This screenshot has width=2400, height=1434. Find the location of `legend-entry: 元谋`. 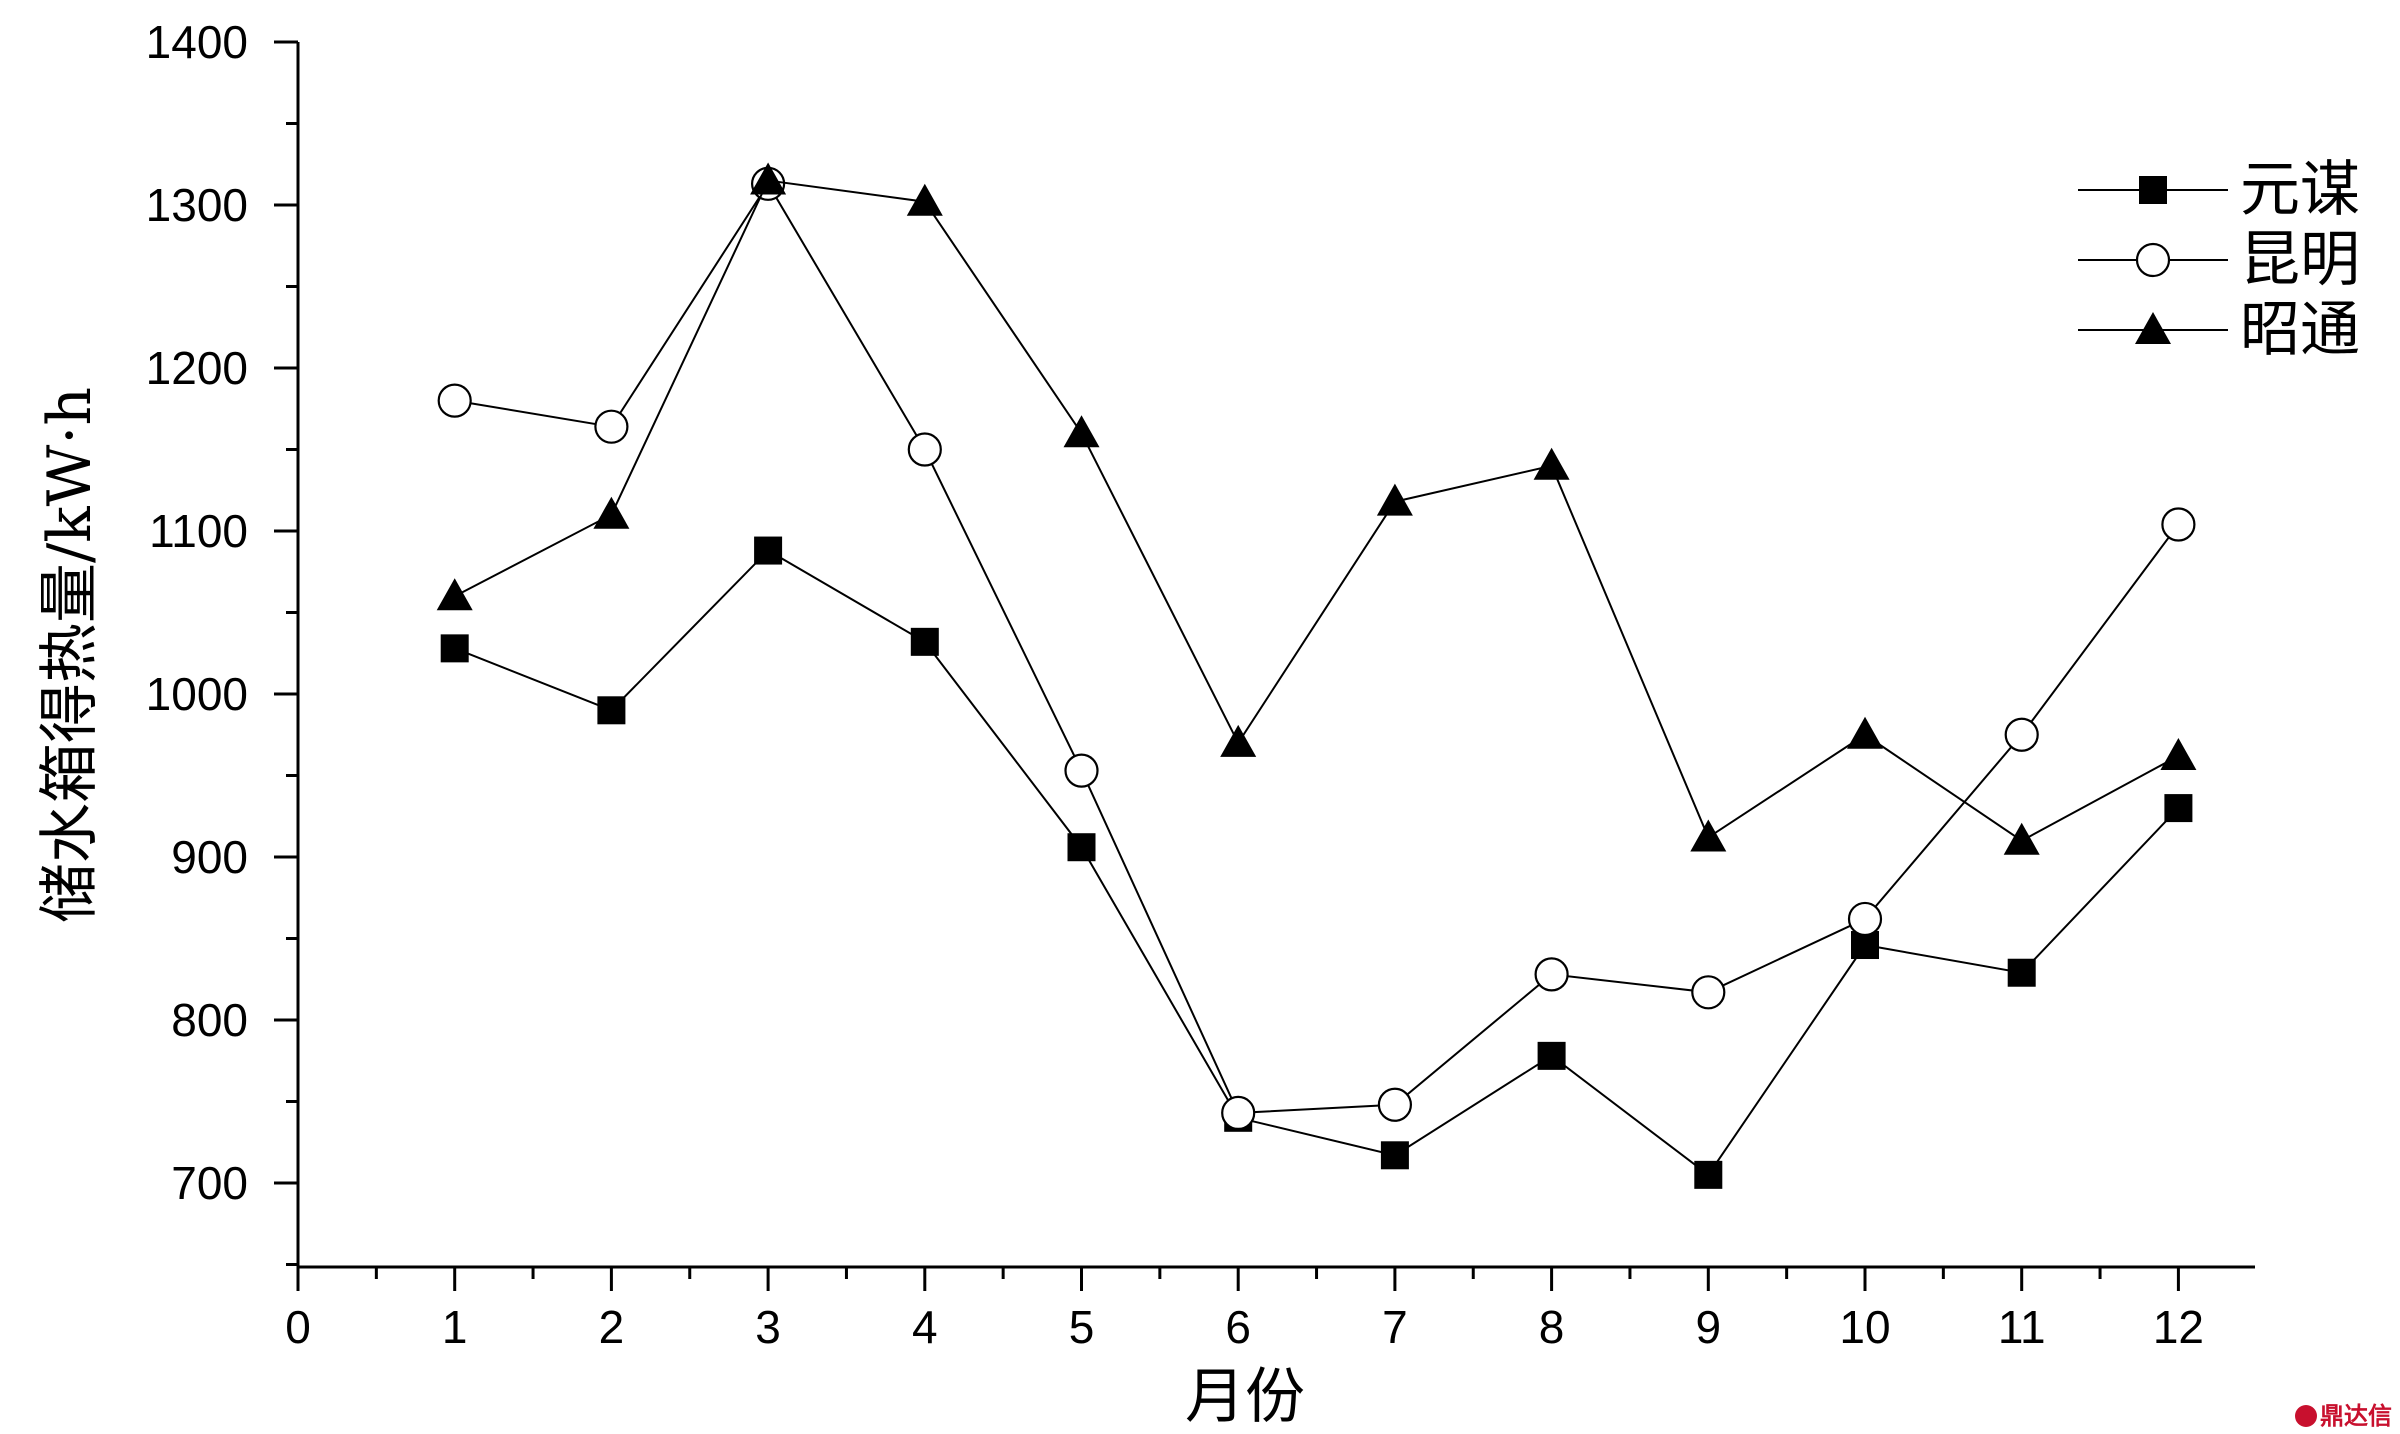

legend-entry: 元谋 is located at coordinates (2219, 190).